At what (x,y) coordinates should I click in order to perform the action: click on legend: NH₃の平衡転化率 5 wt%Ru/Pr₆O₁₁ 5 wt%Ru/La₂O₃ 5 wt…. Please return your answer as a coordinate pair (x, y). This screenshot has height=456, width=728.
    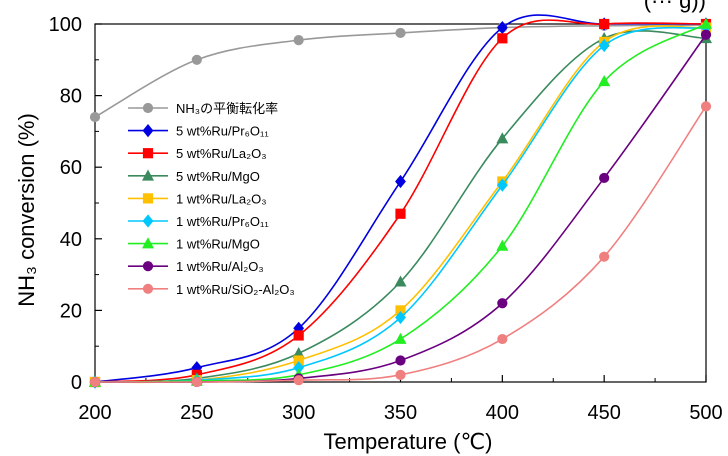
    Looking at the image, I should click on (211, 199).